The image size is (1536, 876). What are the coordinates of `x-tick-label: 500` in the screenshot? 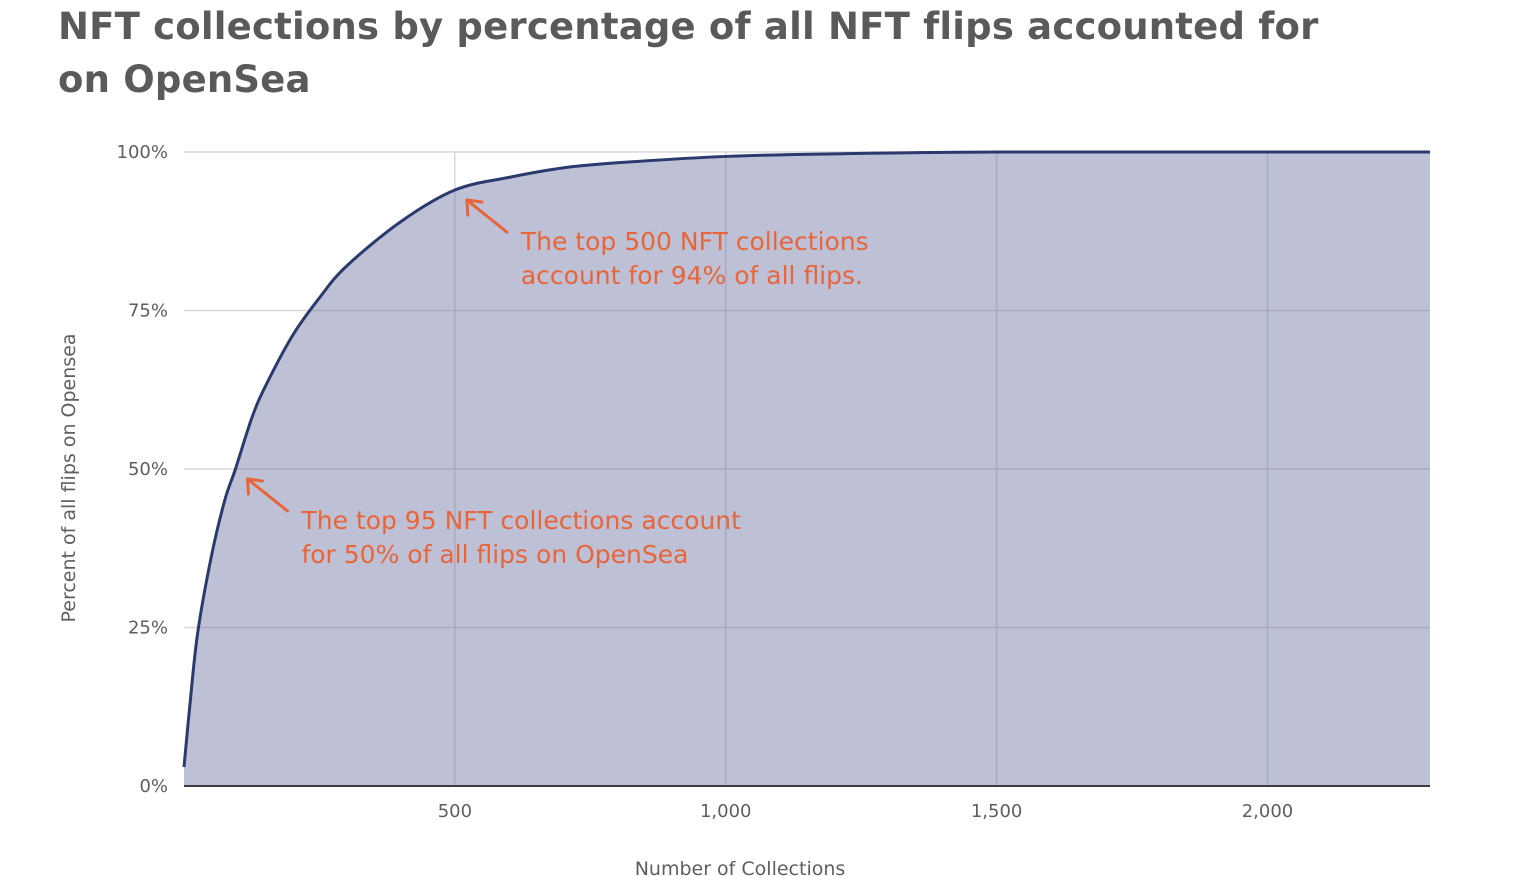 It's located at (455, 811).